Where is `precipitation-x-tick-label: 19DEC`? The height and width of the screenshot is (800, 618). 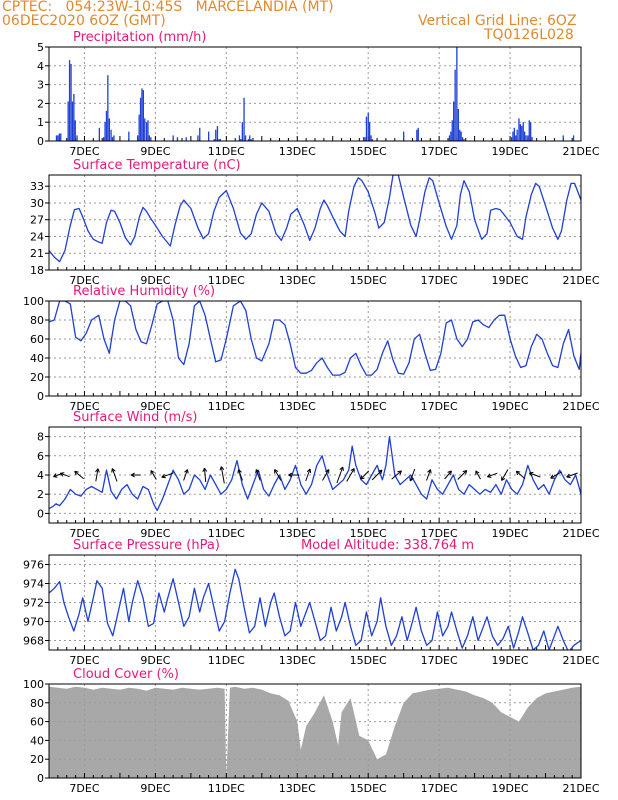
precipitation-x-tick-label: 19DEC is located at coordinates (510, 151).